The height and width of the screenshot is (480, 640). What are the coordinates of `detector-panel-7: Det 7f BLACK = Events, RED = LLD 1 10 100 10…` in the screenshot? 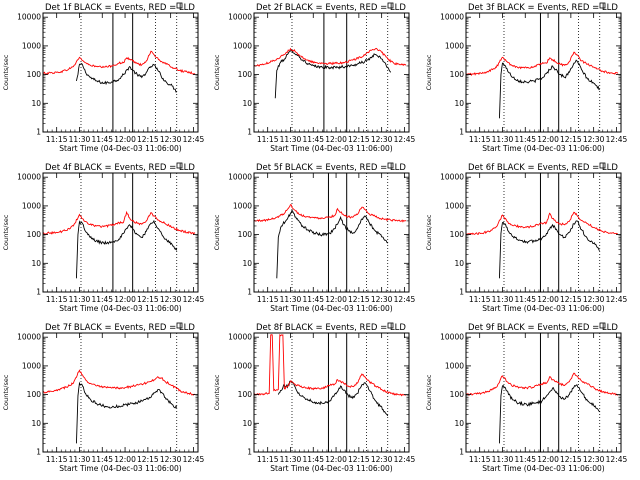 It's located at (103, 397).